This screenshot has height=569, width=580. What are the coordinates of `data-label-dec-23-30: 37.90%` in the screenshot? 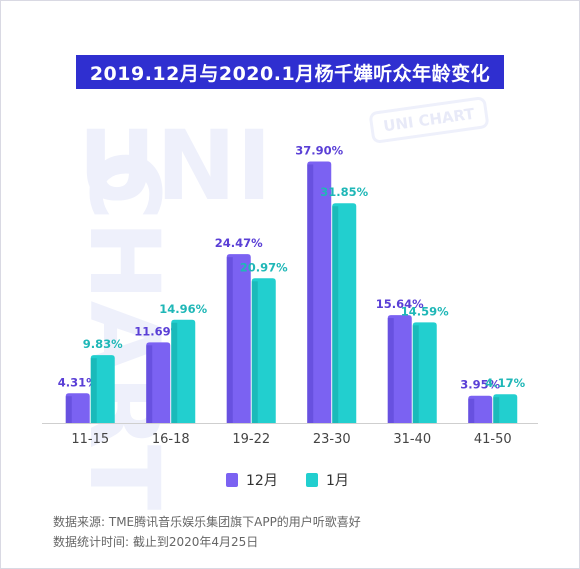 It's located at (319, 150).